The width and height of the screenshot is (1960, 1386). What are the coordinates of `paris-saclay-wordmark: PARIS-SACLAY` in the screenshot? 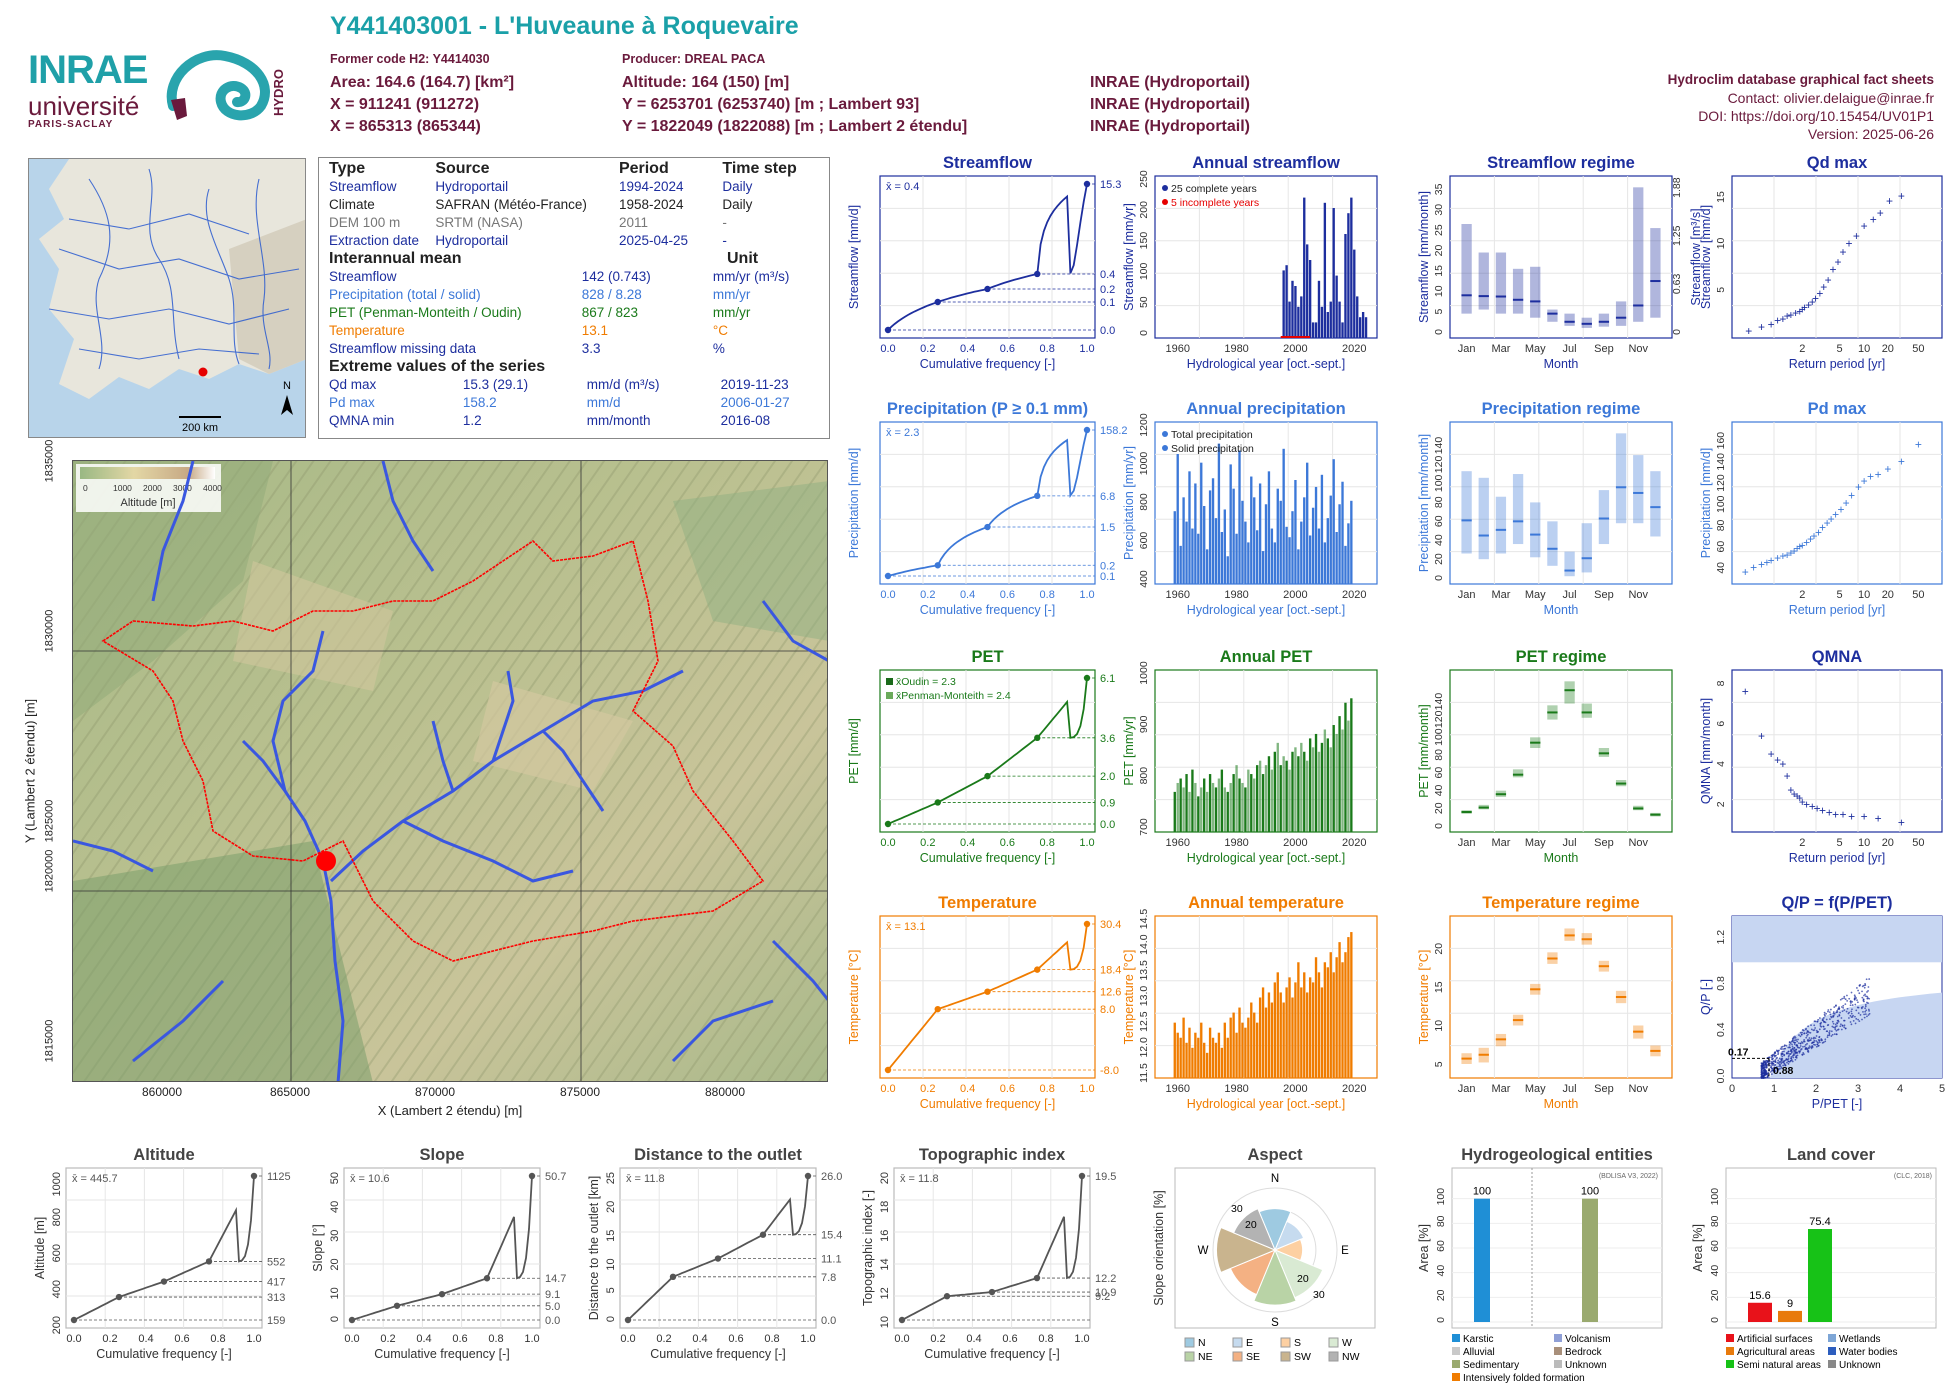 It's located at (71, 124).